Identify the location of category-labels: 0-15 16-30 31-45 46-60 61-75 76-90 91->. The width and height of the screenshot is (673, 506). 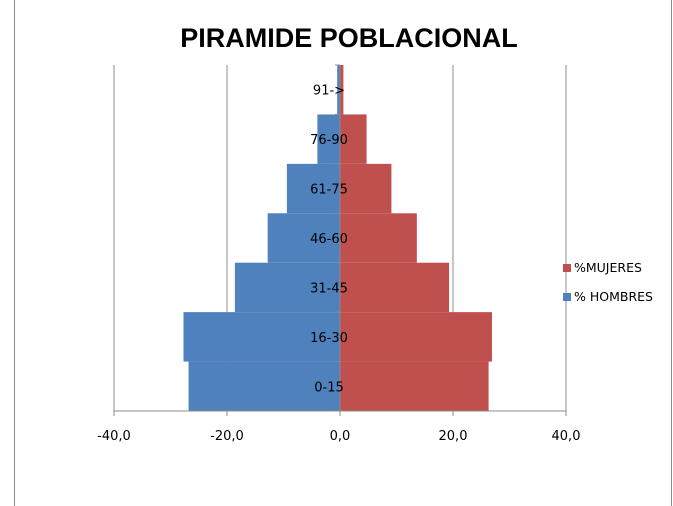
(329, 240).